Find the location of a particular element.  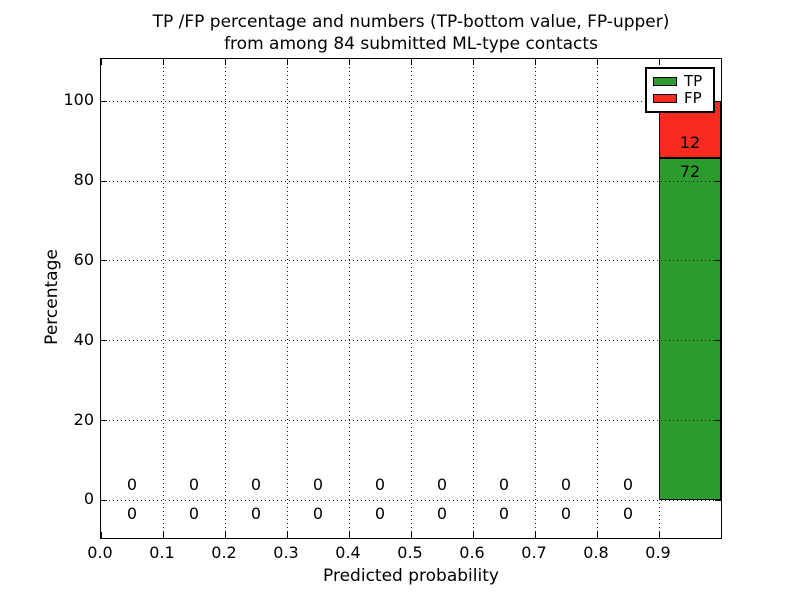

x-tick-label: 0.4 is located at coordinates (348, 552).